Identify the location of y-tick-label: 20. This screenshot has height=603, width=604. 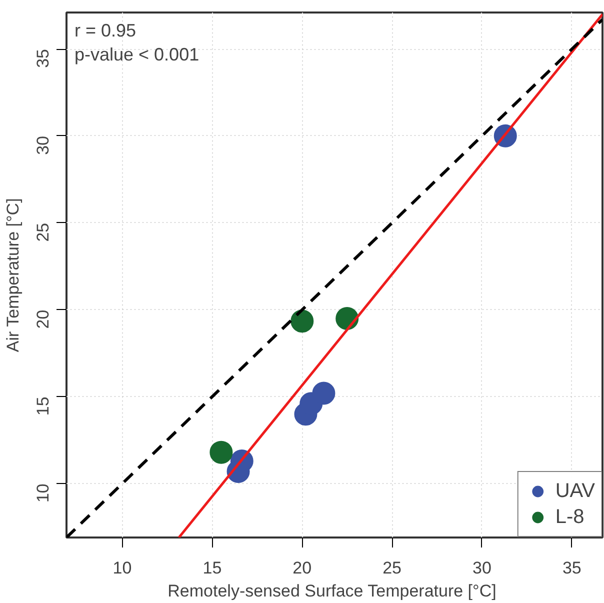
(43, 319).